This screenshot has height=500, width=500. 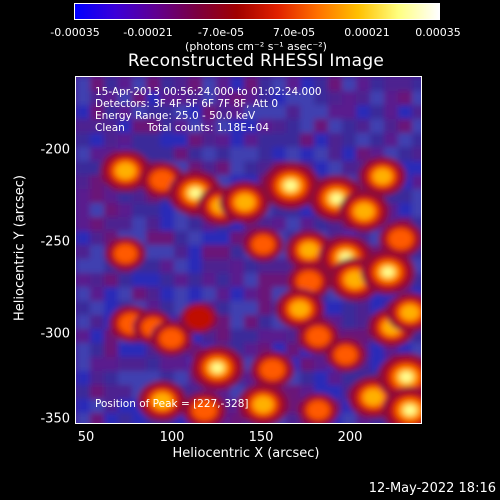 I want to click on y-tick-label: -250, so click(x=55, y=242).